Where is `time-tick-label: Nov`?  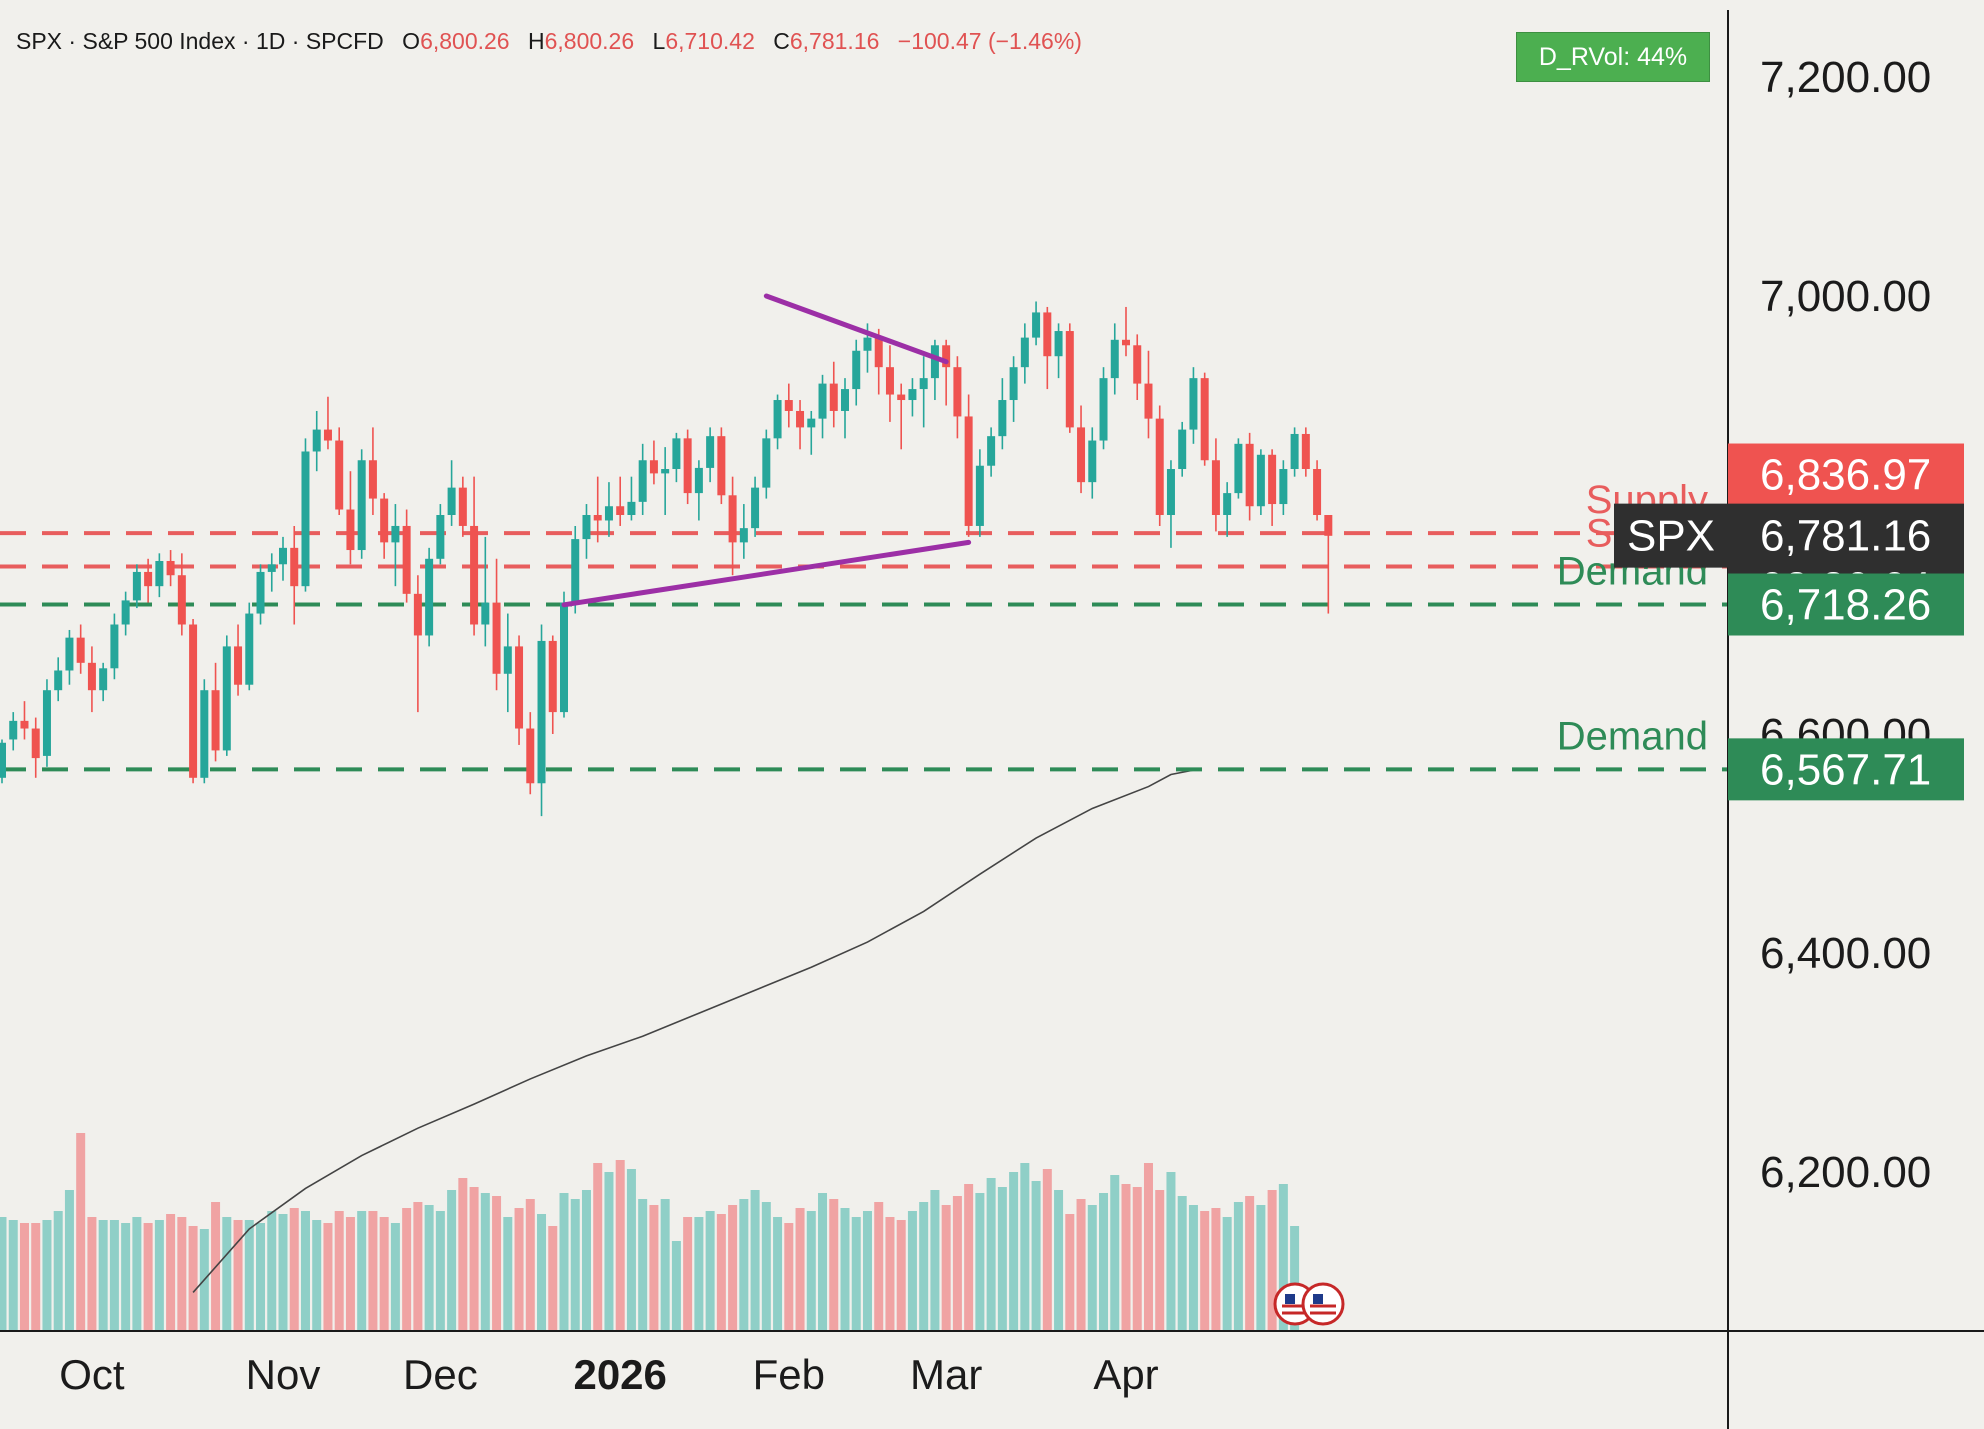
time-tick-label: Nov is located at coordinates (283, 1374).